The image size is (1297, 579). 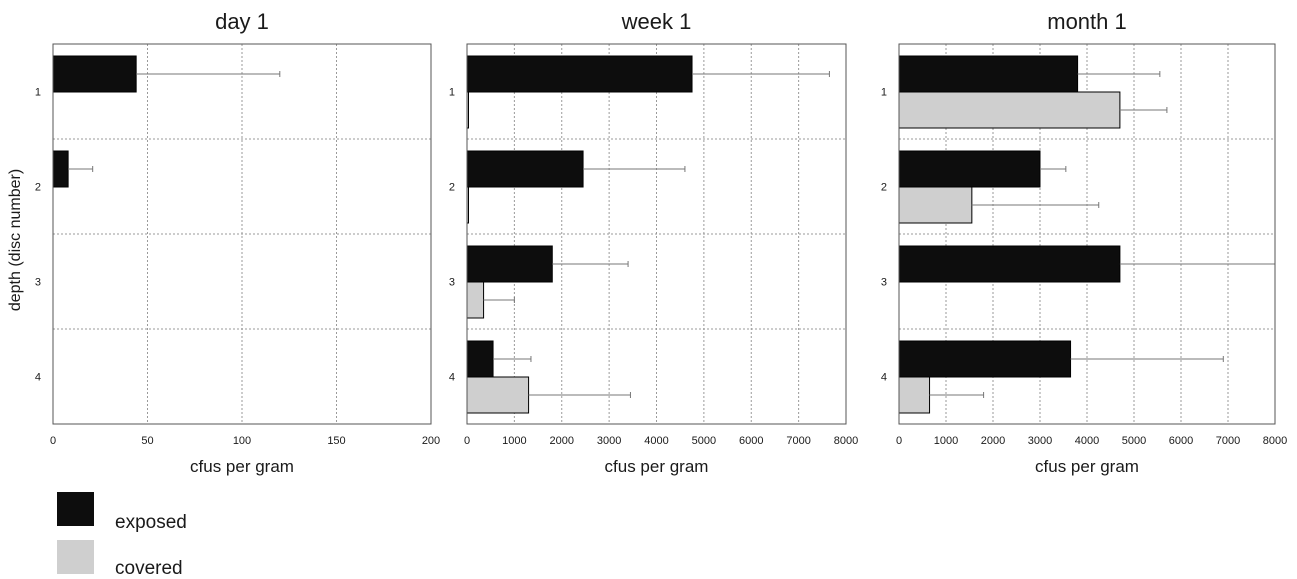 What do you see at coordinates (1087, 21) in the screenshot?
I see `panel-title: month 1` at bounding box center [1087, 21].